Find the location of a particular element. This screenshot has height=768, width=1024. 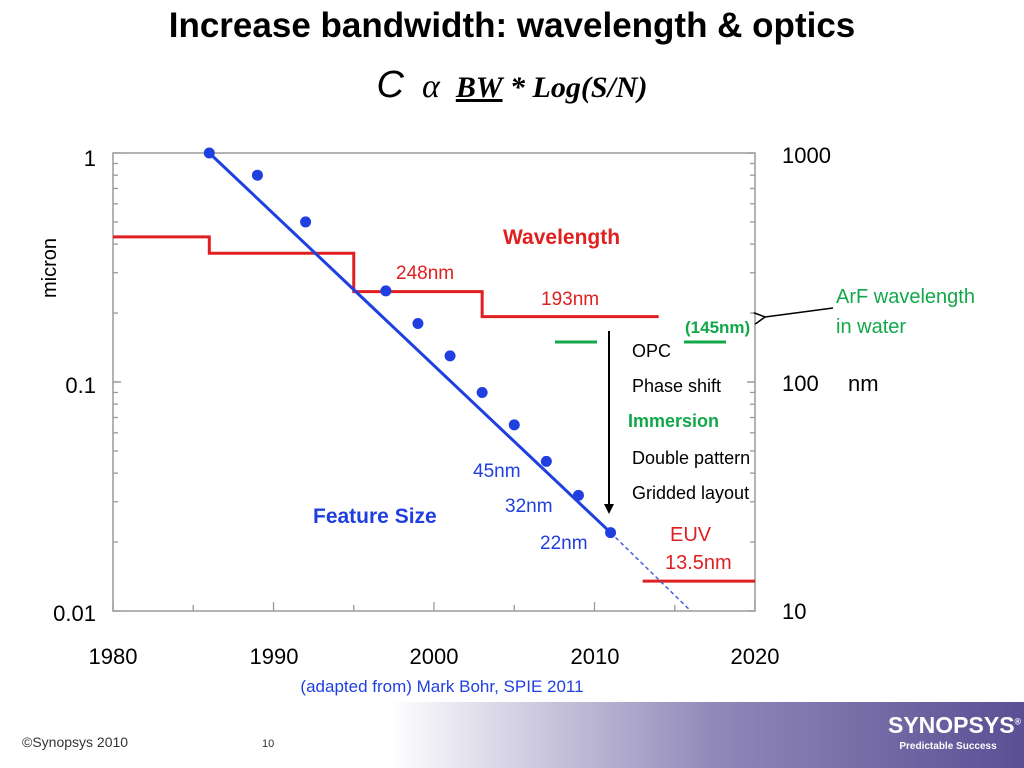

footer-band is located at coordinates (512, 735).